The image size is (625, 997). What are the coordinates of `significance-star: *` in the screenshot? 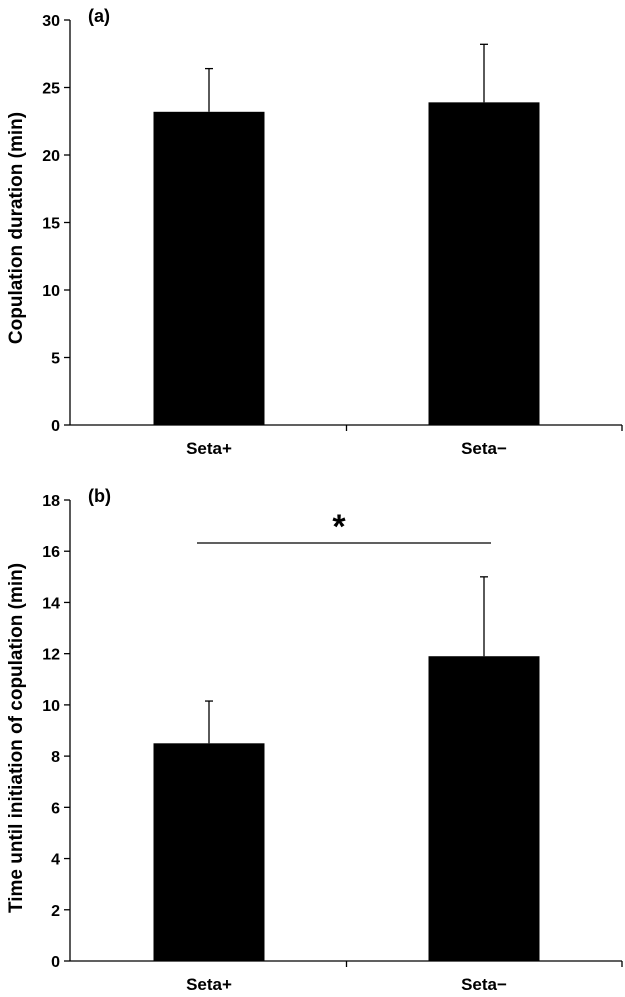 It's located at (339, 527).